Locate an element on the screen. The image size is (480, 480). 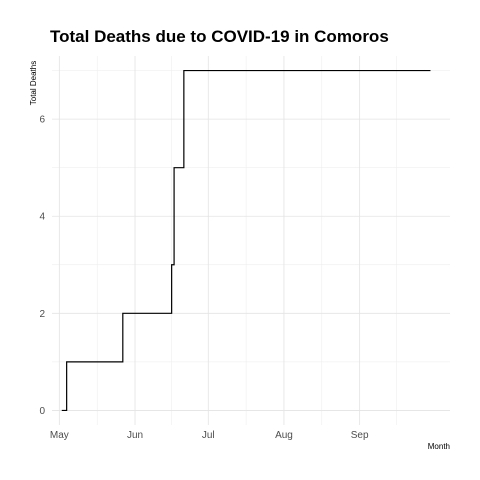
x-tick-label: Sep is located at coordinates (360, 435).